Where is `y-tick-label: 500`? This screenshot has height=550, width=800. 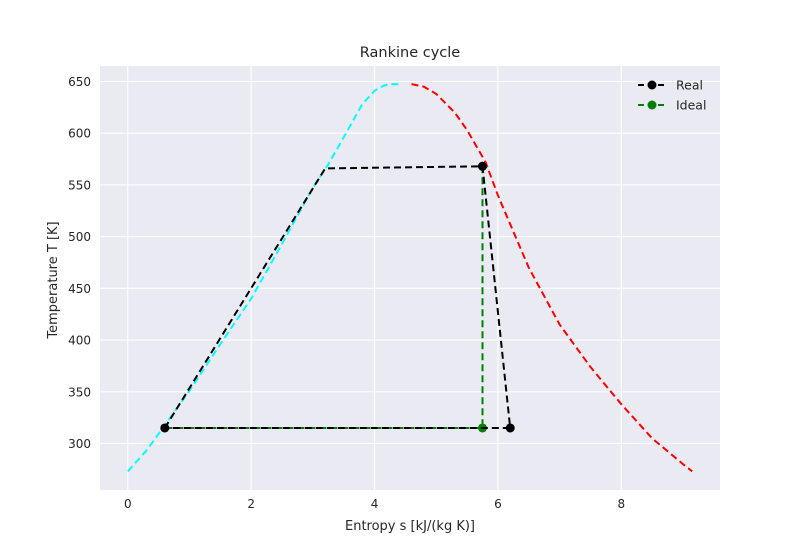 y-tick-label: 500 is located at coordinates (79, 237).